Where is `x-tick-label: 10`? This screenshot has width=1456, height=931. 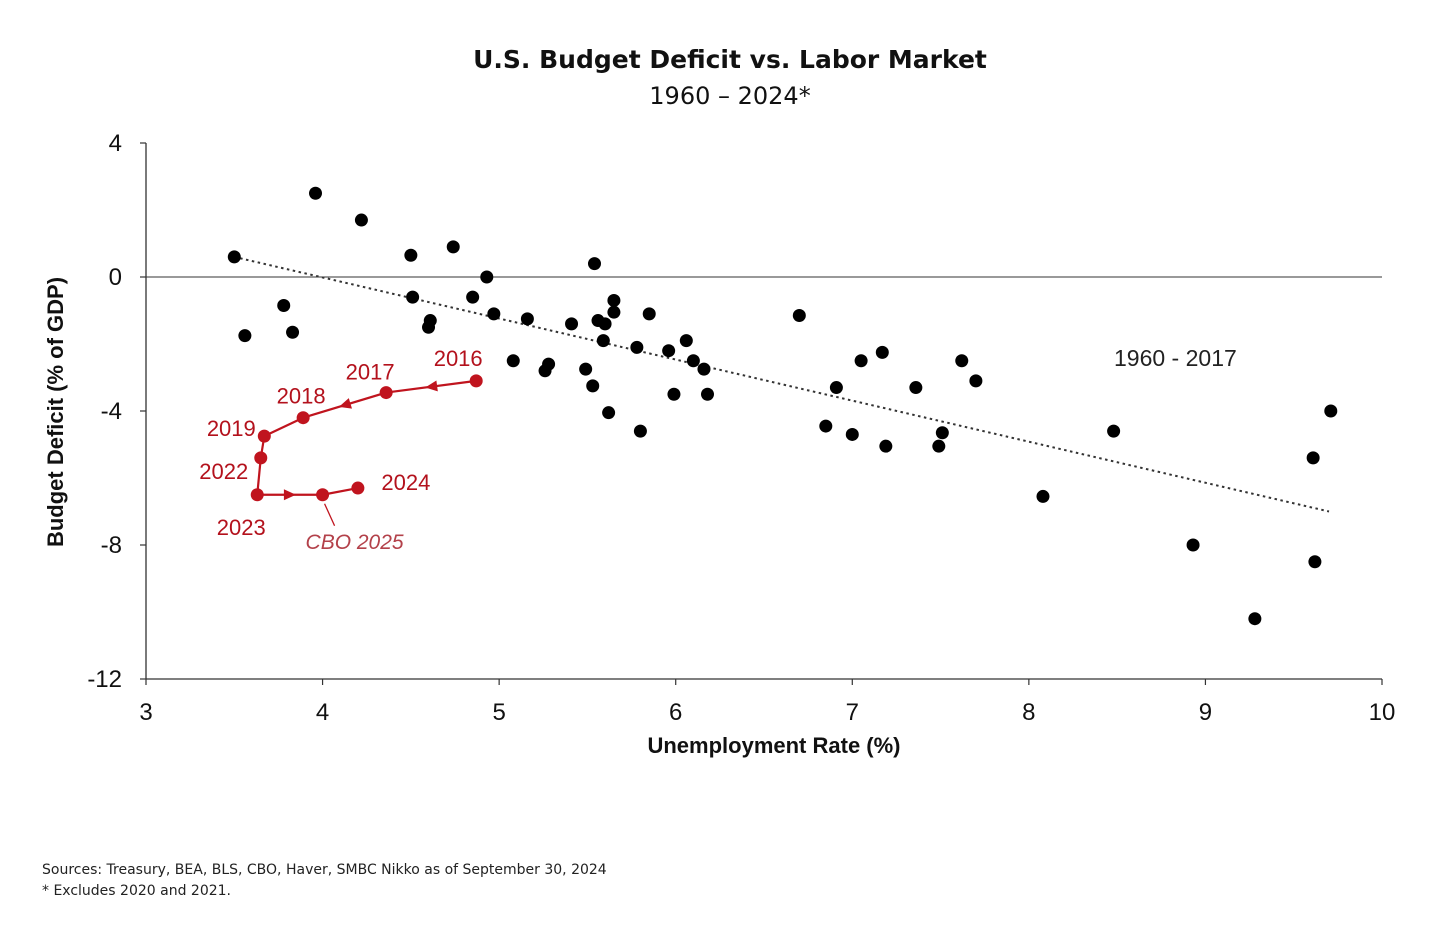
x-tick-label: 10 is located at coordinates (1382, 712).